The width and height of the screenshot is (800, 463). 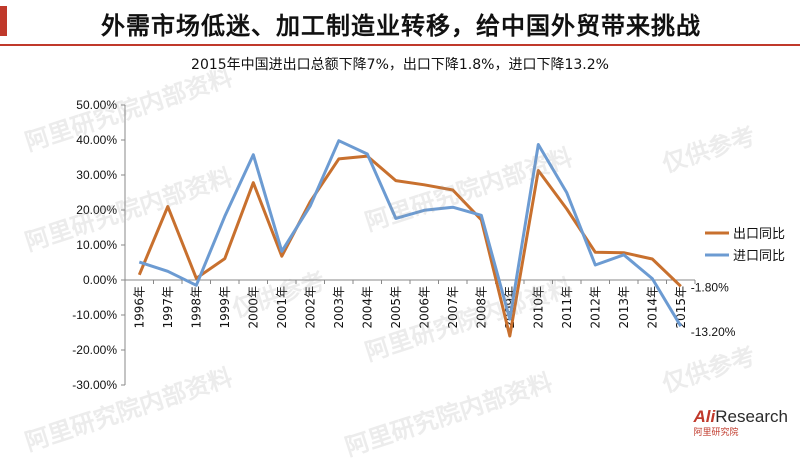 What do you see at coordinates (751, 416) in the screenshot?
I see `logo-research: Research` at bounding box center [751, 416].